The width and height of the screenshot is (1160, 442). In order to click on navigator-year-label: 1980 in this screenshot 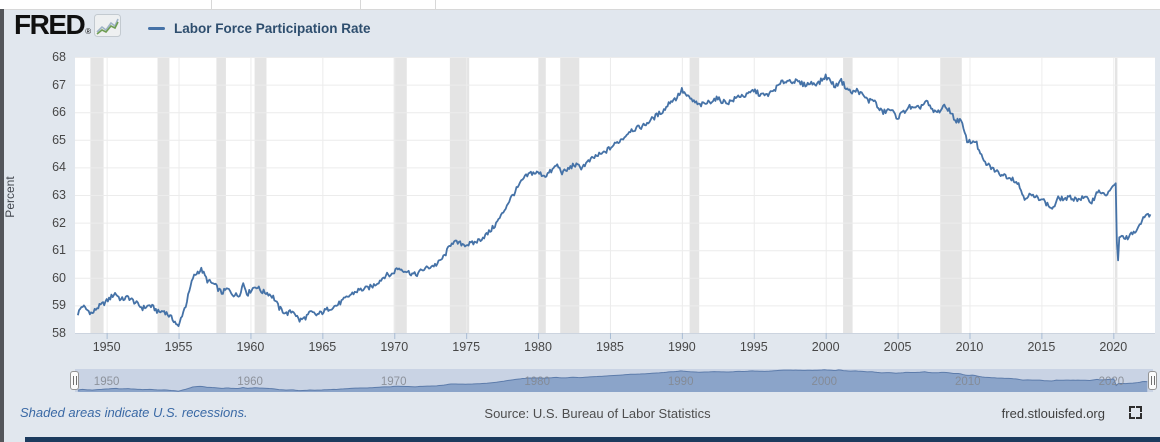, I will do `click(537, 382)`.